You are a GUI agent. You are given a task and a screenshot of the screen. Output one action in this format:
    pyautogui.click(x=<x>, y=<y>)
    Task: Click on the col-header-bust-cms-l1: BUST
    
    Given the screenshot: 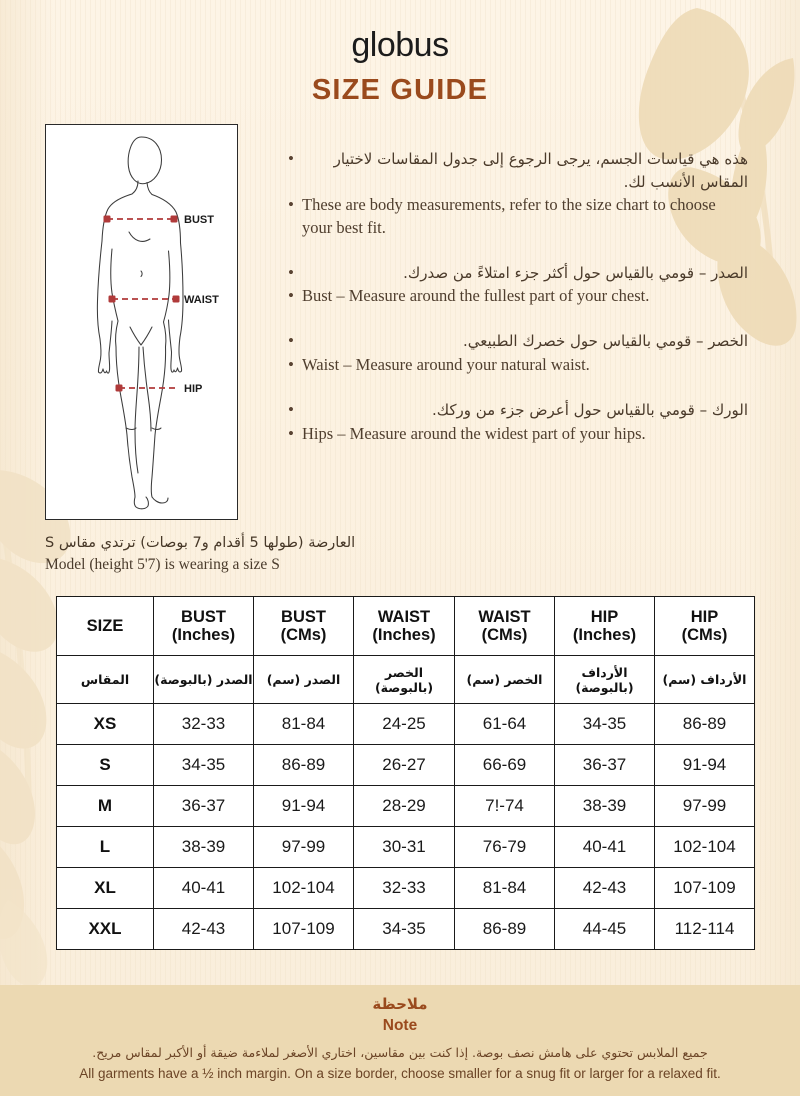 What is the action you would take?
    pyautogui.click(x=303, y=616)
    